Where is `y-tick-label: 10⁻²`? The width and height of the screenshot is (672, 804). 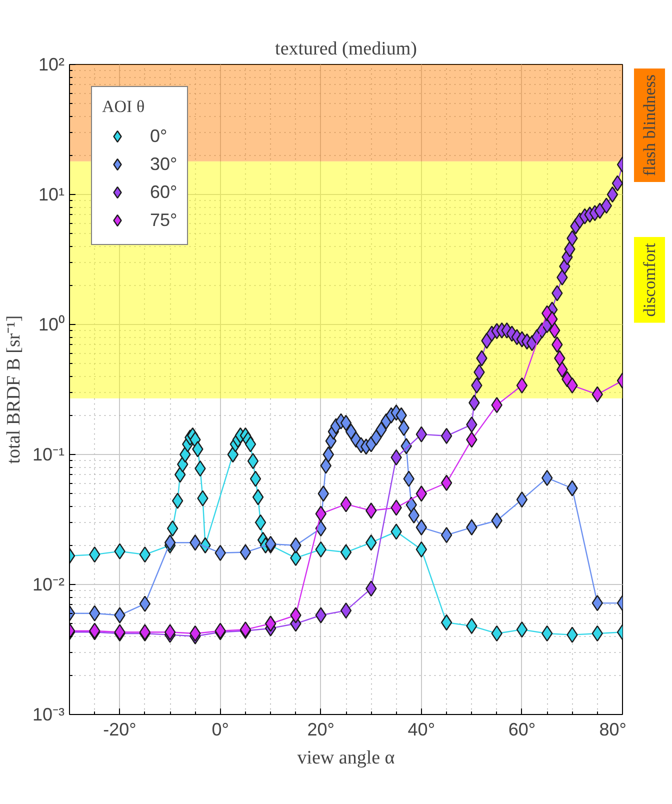
y-tick-label: 10⁻² is located at coordinates (48, 584).